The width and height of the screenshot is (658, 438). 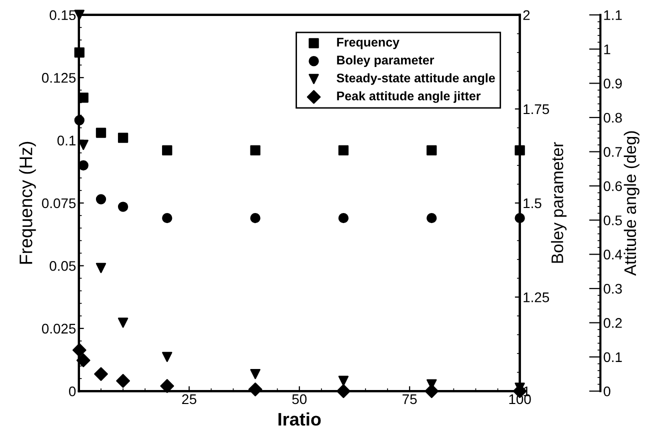 I want to click on y-tick-label: 0.125, so click(x=59, y=77).